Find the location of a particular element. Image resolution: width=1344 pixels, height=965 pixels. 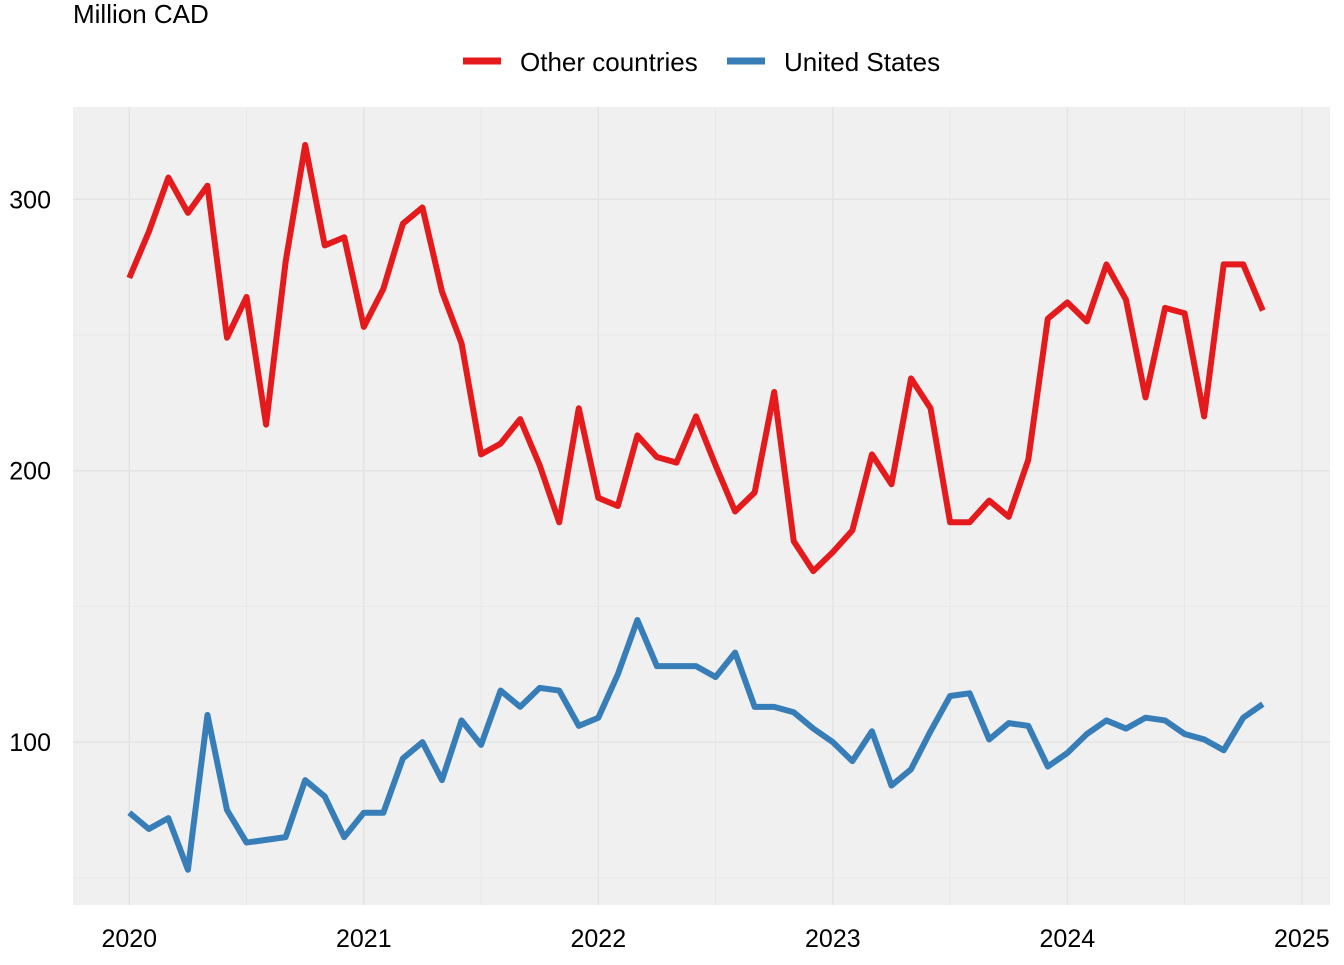

legend-label: Other countries is located at coordinates (609, 62).